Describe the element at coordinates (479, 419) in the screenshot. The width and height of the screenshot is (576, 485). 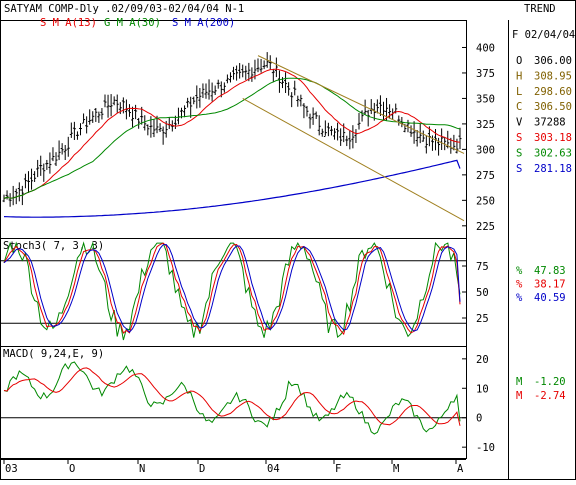
I see `macd-tick-label: 0` at that location.